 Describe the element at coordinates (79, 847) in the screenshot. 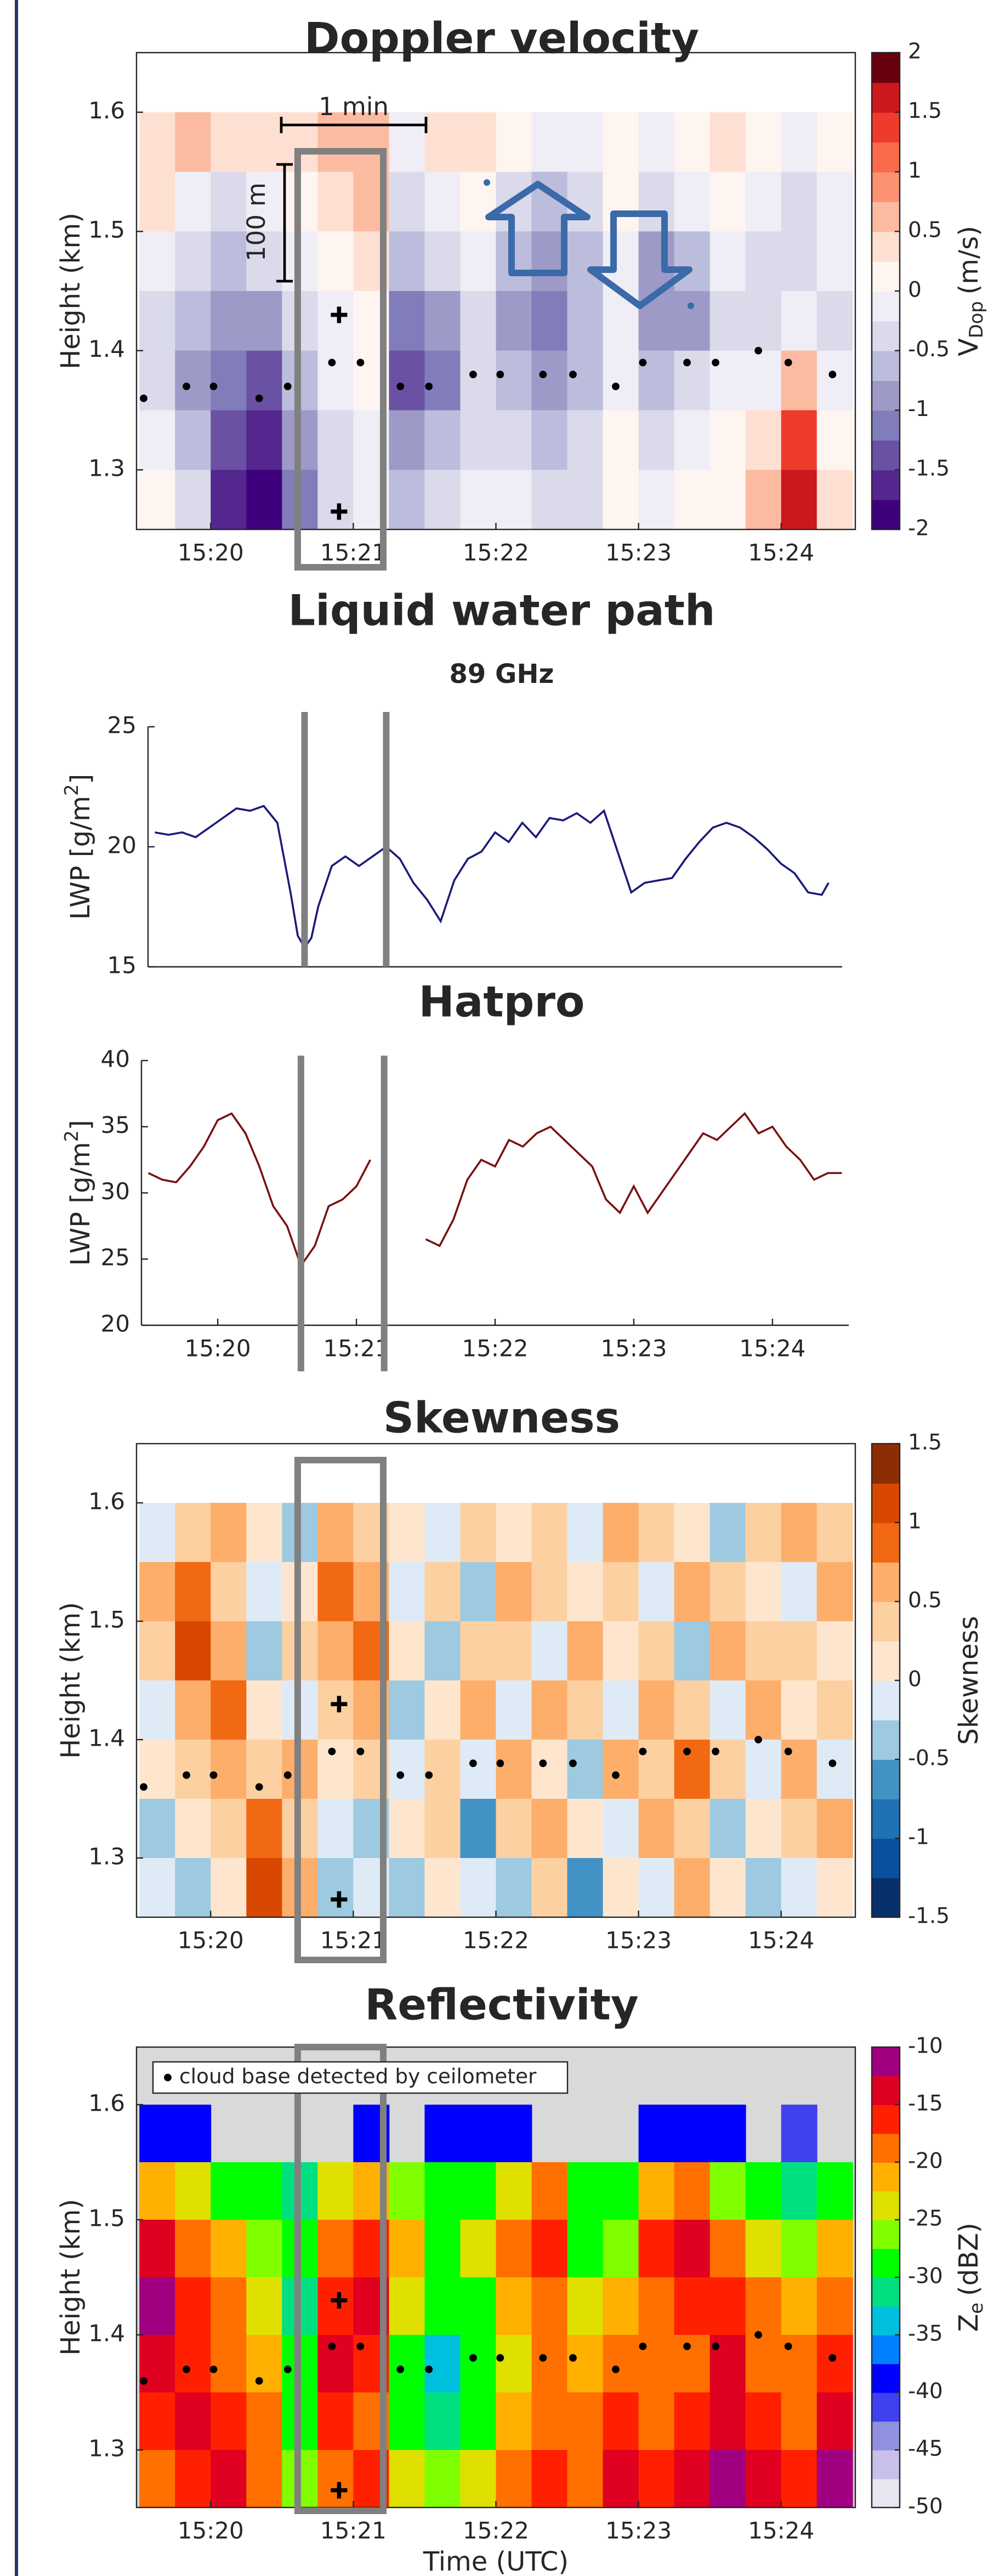

I see `y-axis-label: LWP [g/m2]` at that location.